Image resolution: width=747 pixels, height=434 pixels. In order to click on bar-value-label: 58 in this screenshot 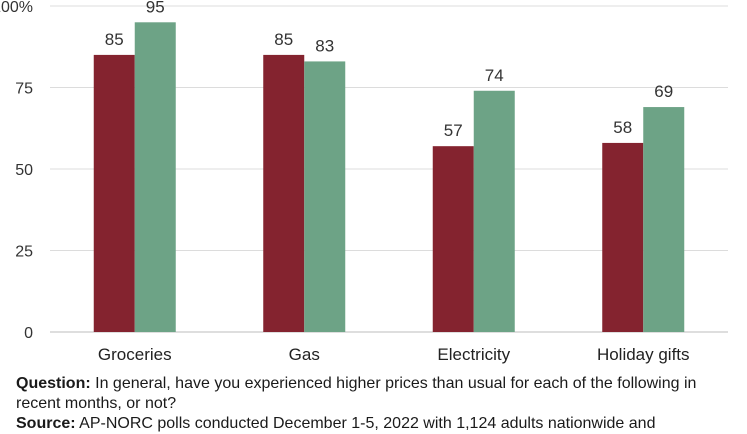, I will do `click(622, 127)`.